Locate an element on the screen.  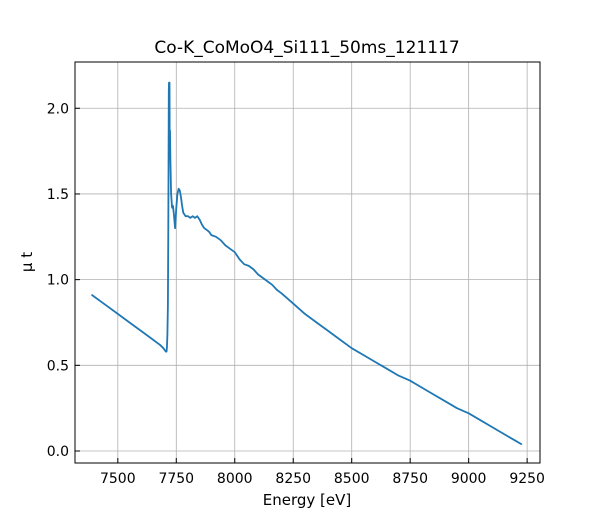
x-tick-label: 9000 is located at coordinates (469, 479).